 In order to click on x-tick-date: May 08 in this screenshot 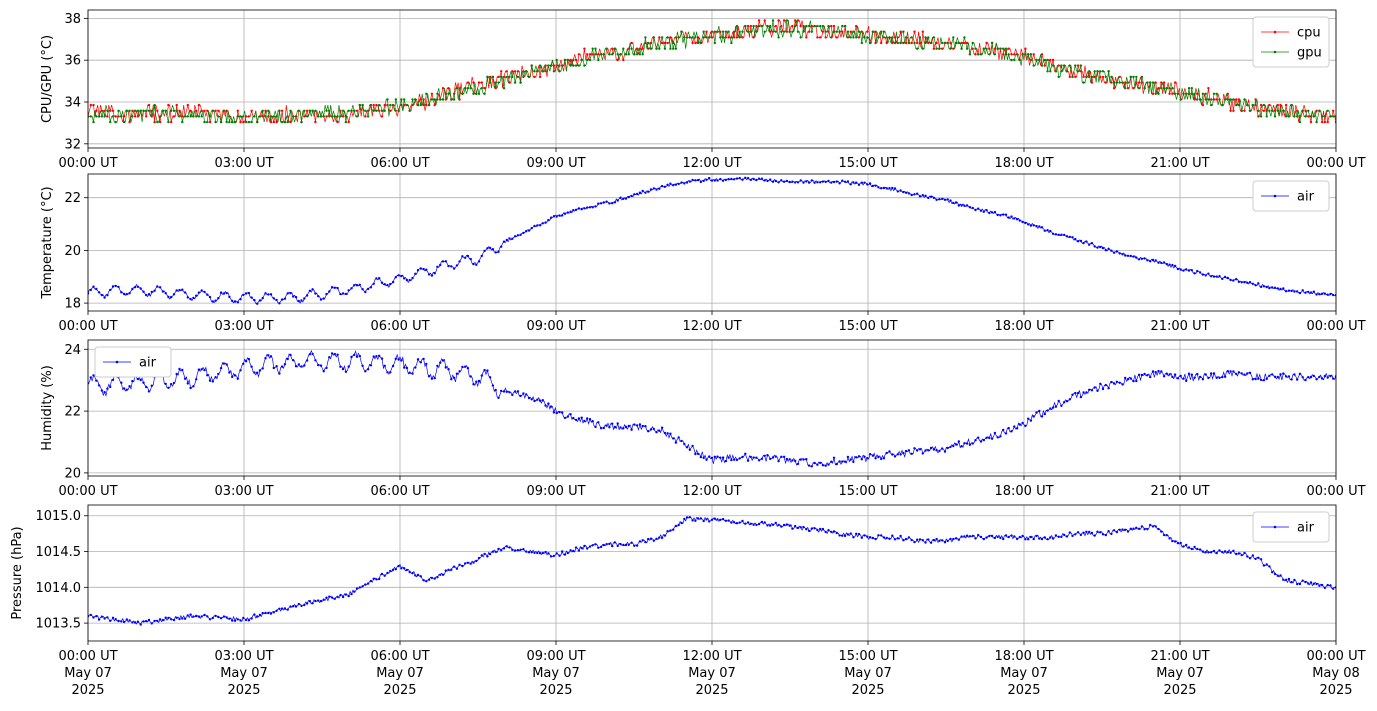, I will do `click(1336, 673)`.